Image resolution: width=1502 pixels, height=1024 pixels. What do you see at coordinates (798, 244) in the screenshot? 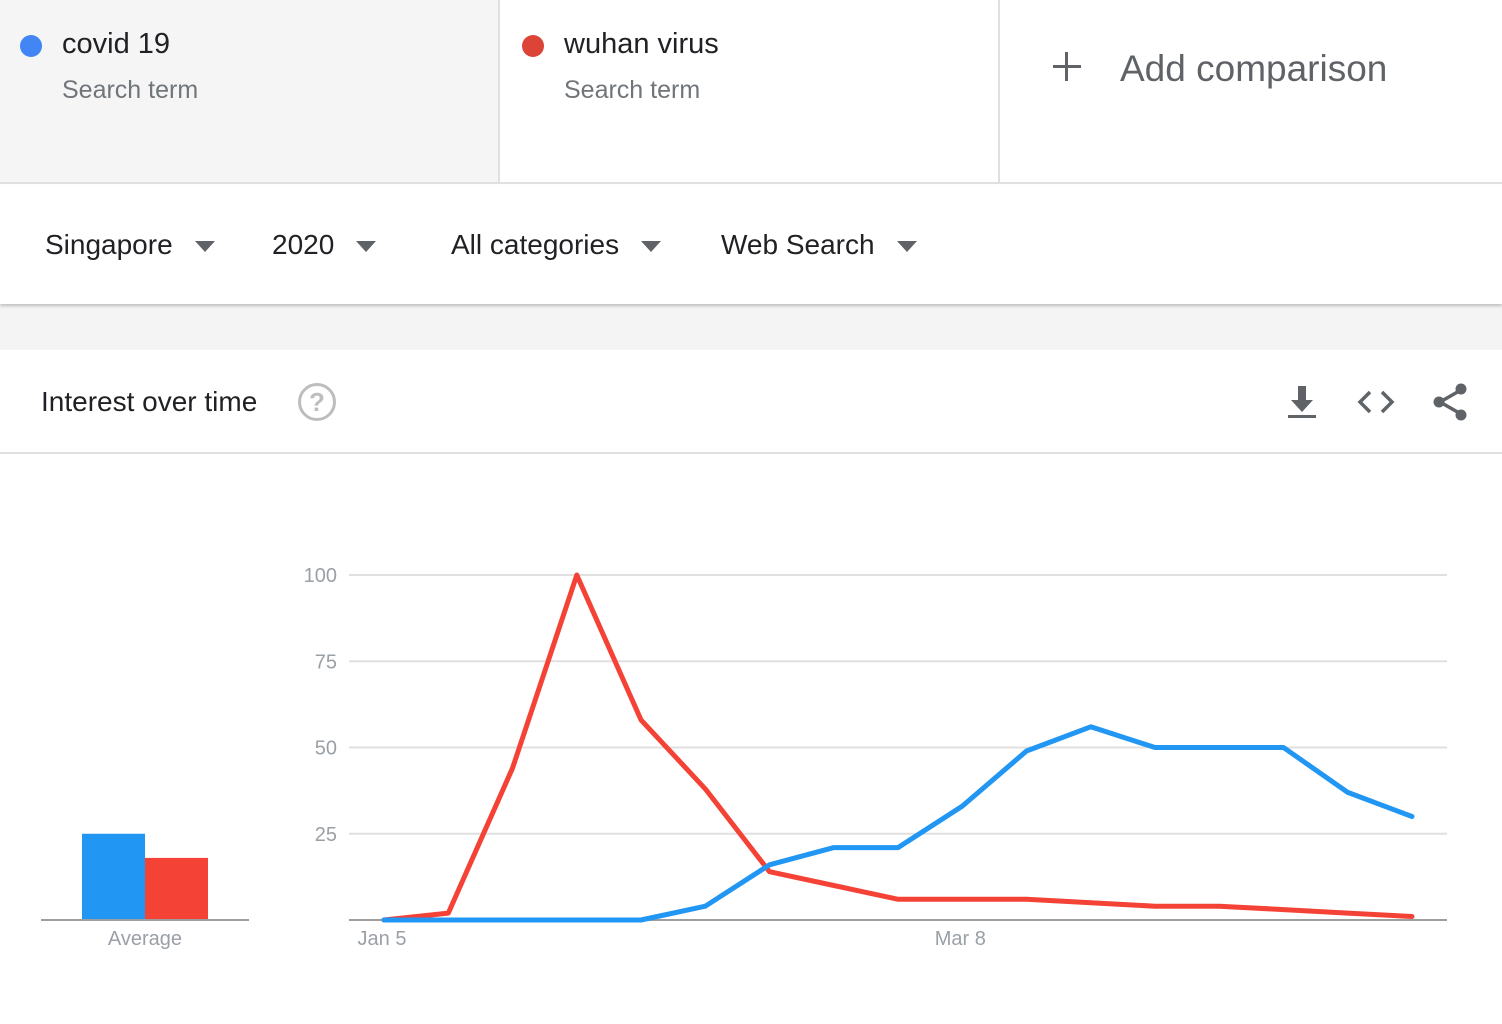
I see `search-type-value: Web Search` at bounding box center [798, 244].